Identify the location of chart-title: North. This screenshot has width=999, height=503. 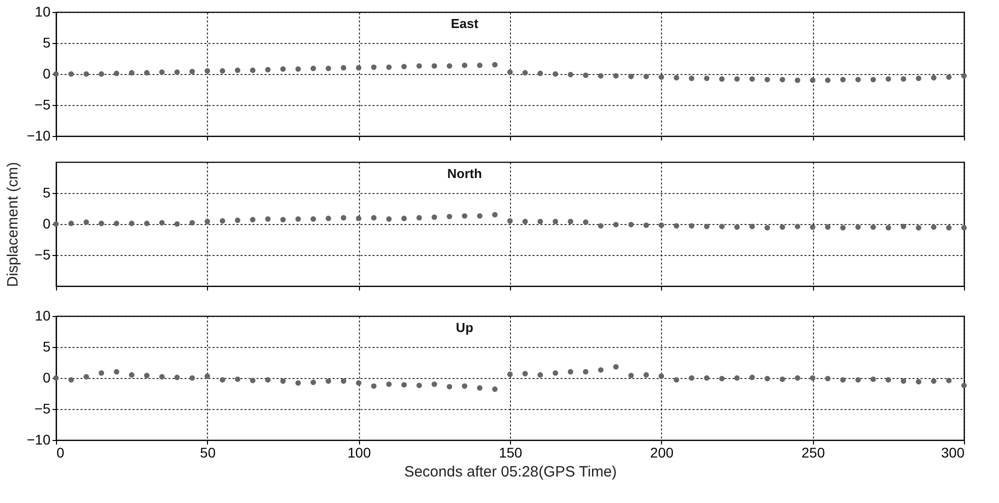
(464, 173).